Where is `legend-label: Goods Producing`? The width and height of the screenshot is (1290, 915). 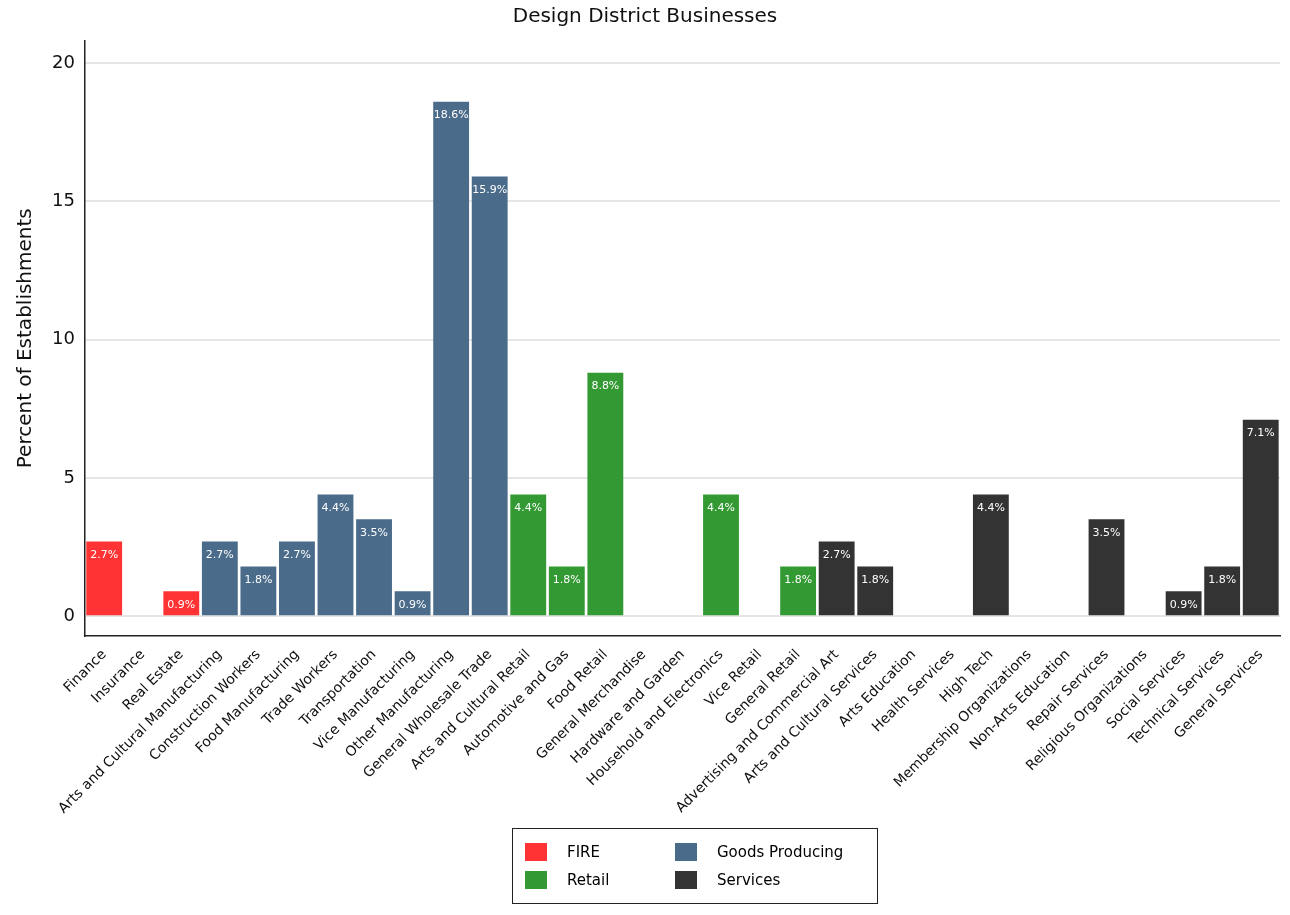
legend-label: Goods Producing is located at coordinates (780, 852).